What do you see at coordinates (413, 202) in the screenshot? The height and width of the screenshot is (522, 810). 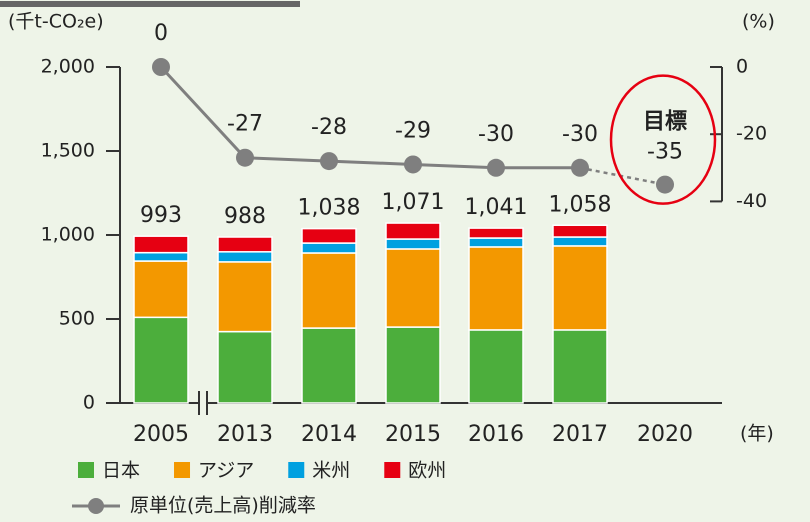 I see `total-label: 1,071` at bounding box center [413, 202].